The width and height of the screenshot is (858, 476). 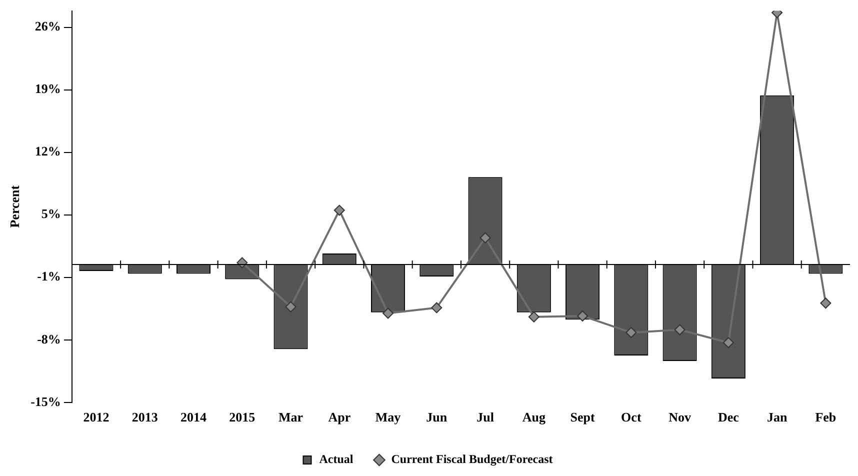 I want to click on x-tick-label: May, so click(x=388, y=417).